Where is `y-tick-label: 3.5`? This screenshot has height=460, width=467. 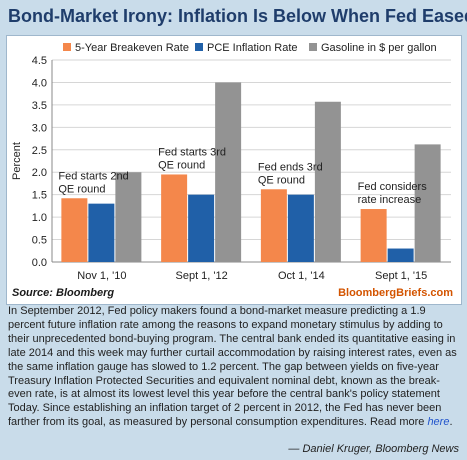
y-tick-label: 3.5 is located at coordinates (39, 106).